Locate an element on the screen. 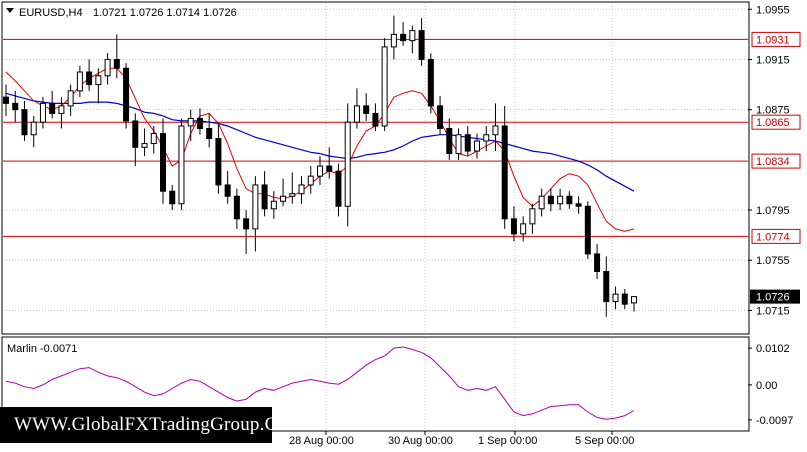 Image resolution: width=807 pixels, height=452 pixels. indicator-label: Marlin -0.0071 is located at coordinates (42, 349).